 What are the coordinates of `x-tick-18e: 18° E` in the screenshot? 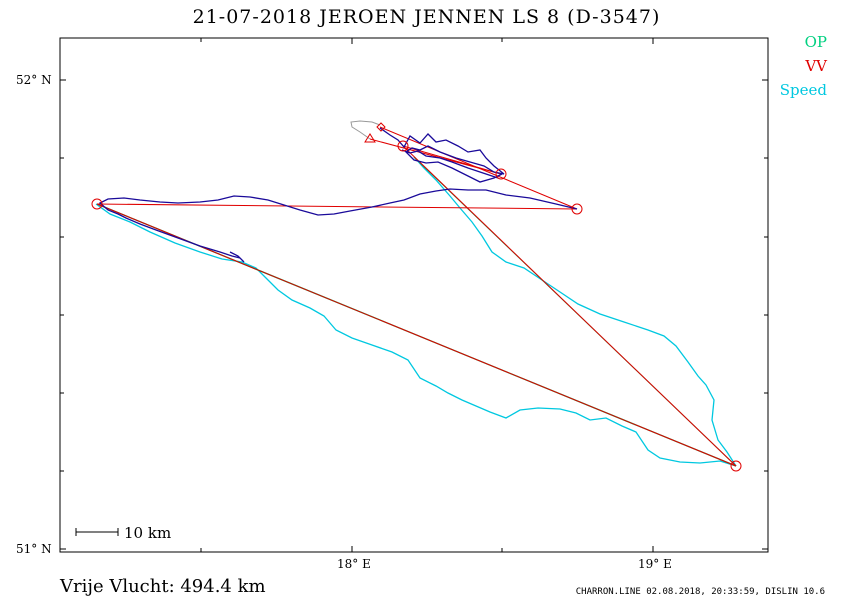 It's located at (354, 564).